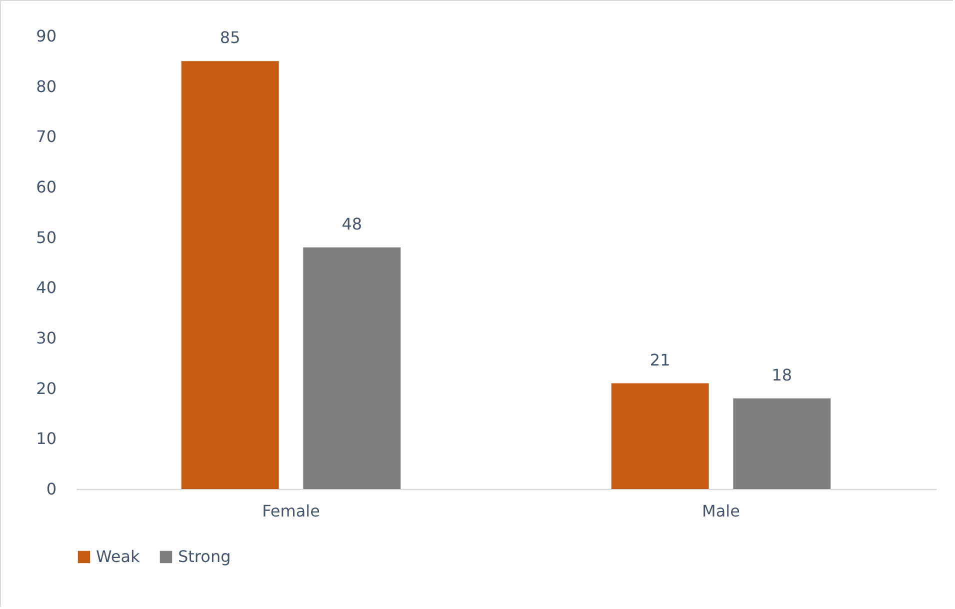 The image size is (955, 609). Describe the element at coordinates (51, 489) in the screenshot. I see `y-tick-label: 0` at that location.